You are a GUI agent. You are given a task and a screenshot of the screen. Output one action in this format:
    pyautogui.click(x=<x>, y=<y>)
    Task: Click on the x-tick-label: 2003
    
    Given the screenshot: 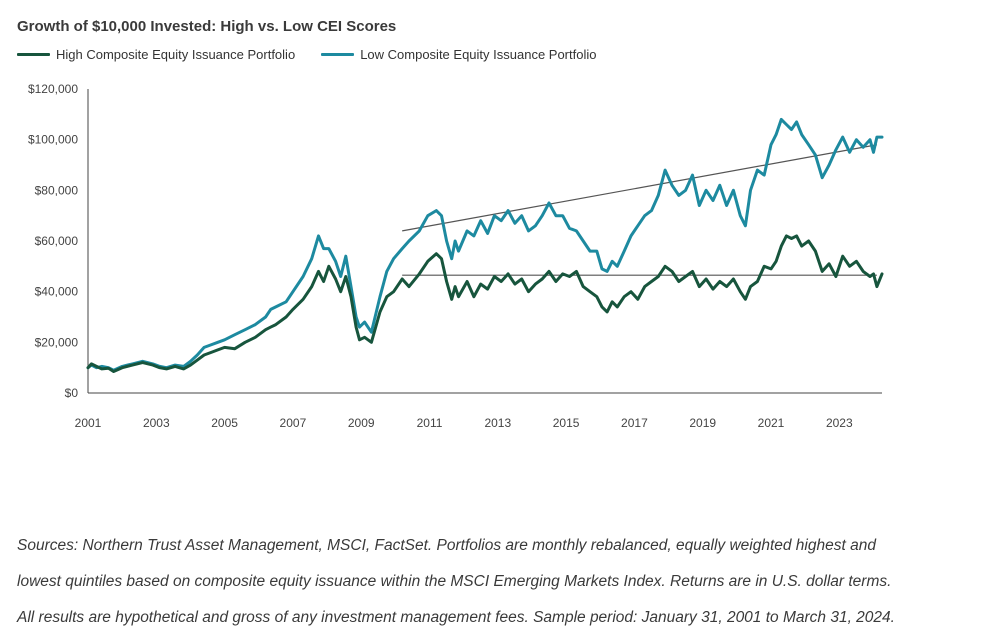 What is the action you would take?
    pyautogui.click(x=156, y=423)
    